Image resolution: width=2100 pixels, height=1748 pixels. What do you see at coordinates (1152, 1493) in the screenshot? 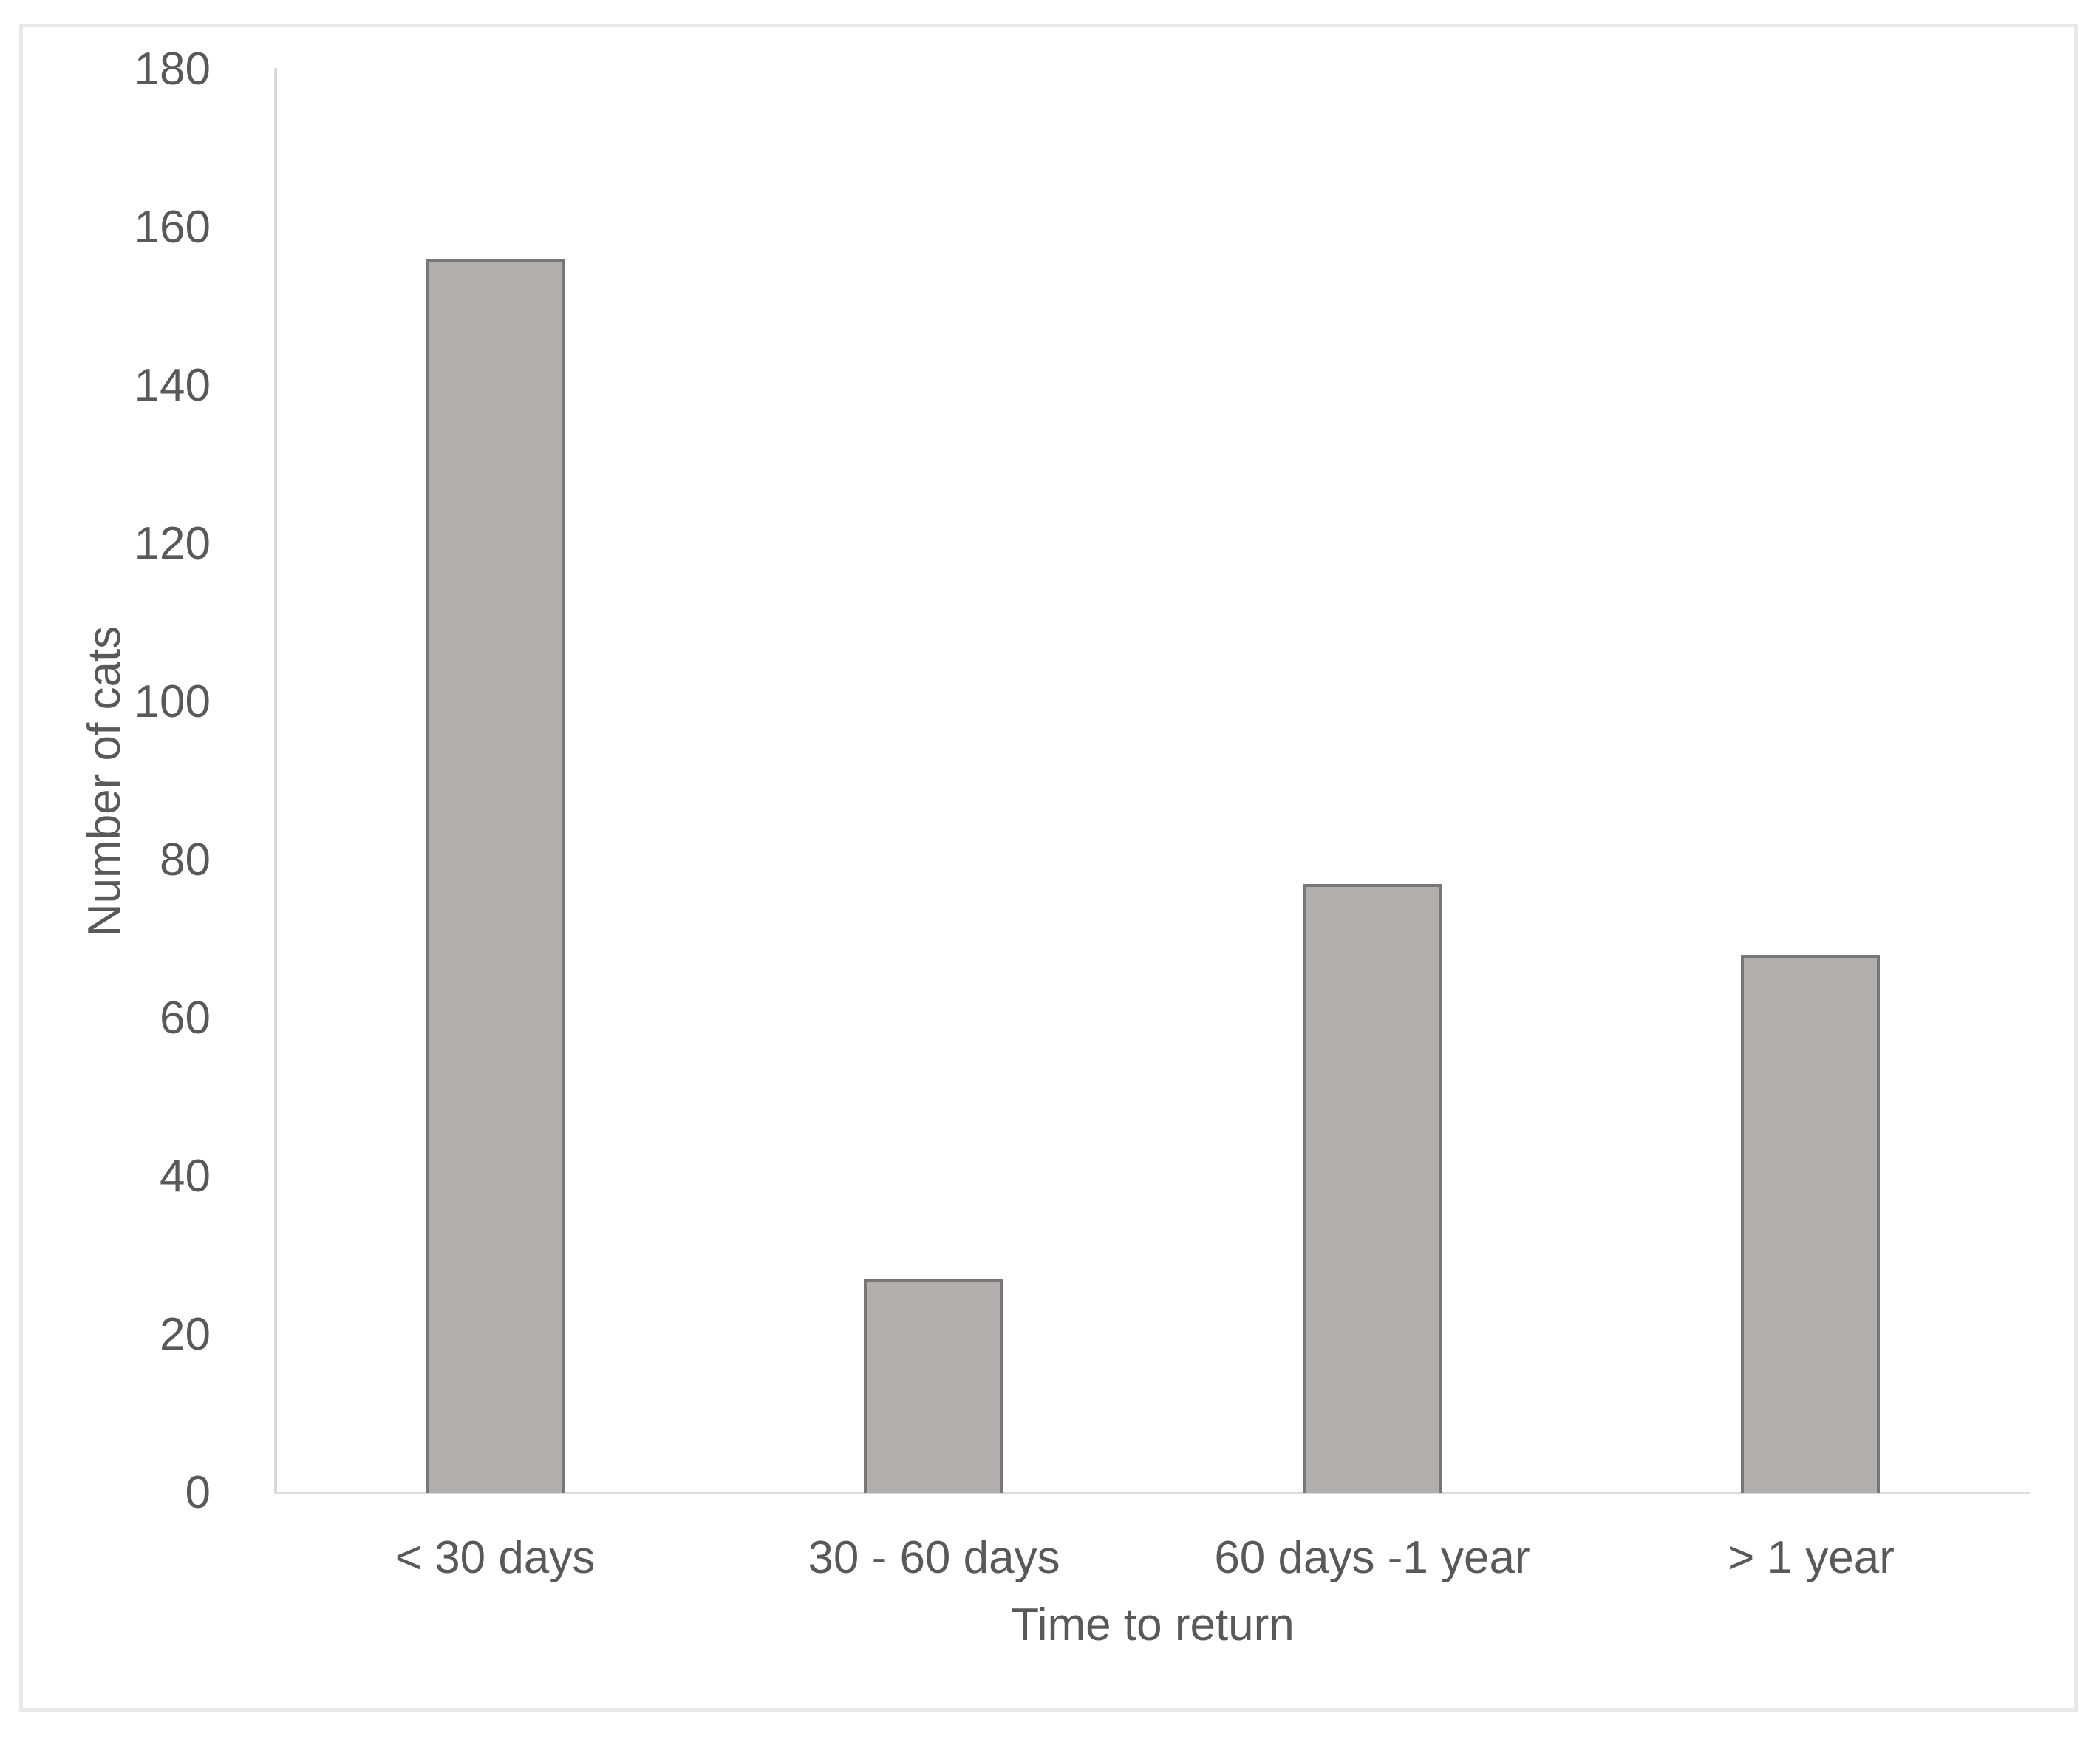
I see `x-axis-line` at bounding box center [1152, 1493].